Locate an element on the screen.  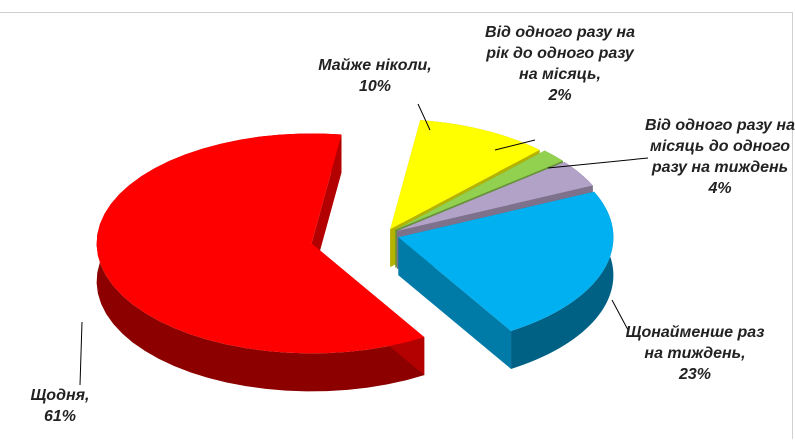
slice-label: Щонайменше раз на тиждень, 23% is located at coordinates (695, 353).